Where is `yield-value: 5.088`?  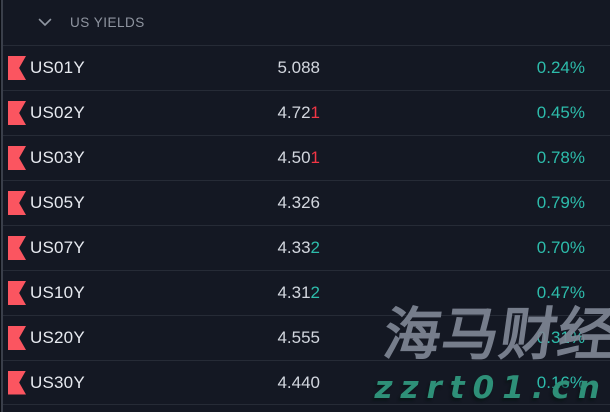
yield-value: 5.088 is located at coordinates (298, 68).